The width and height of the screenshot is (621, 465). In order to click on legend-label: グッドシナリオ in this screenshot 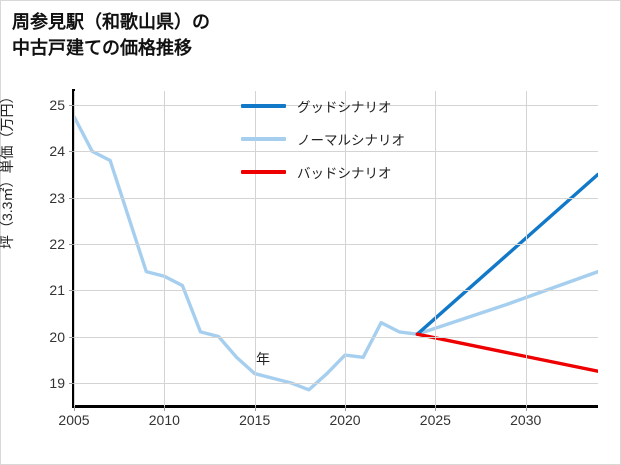, I will do `click(344, 107)`.